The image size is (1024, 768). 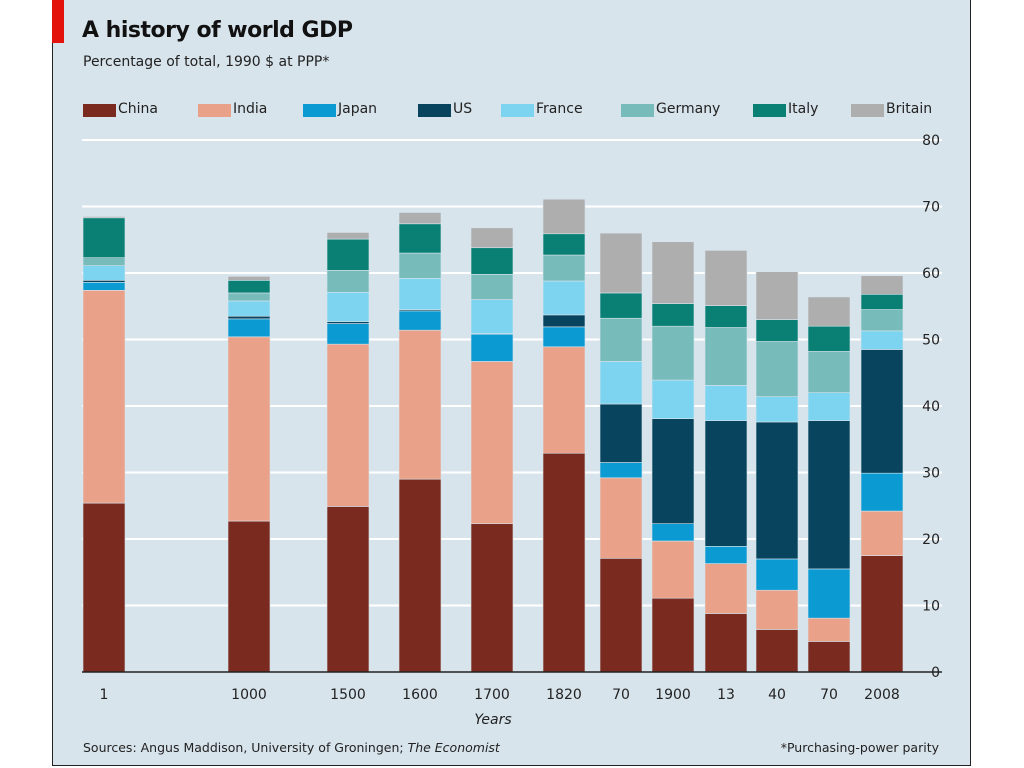 What do you see at coordinates (104, 695) in the screenshot?
I see `x-tick-label: 1` at bounding box center [104, 695].